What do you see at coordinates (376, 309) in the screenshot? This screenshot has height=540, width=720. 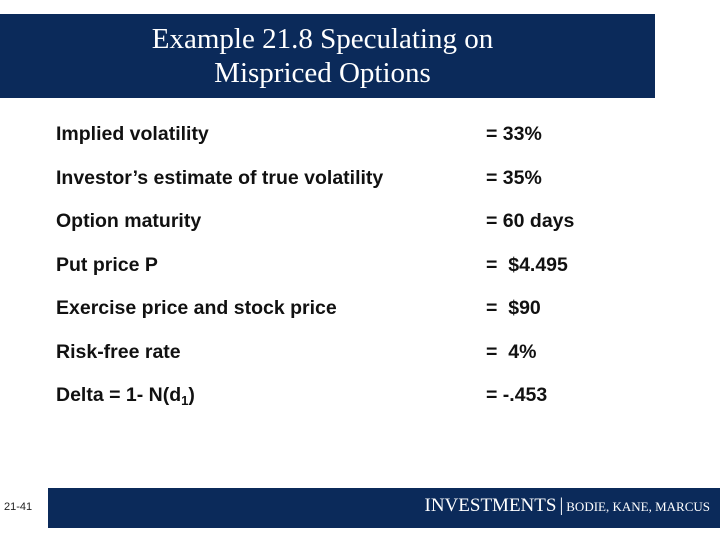 I see `parameter-row-exercise-price: Exercise price and stock price = $90` at bounding box center [376, 309].